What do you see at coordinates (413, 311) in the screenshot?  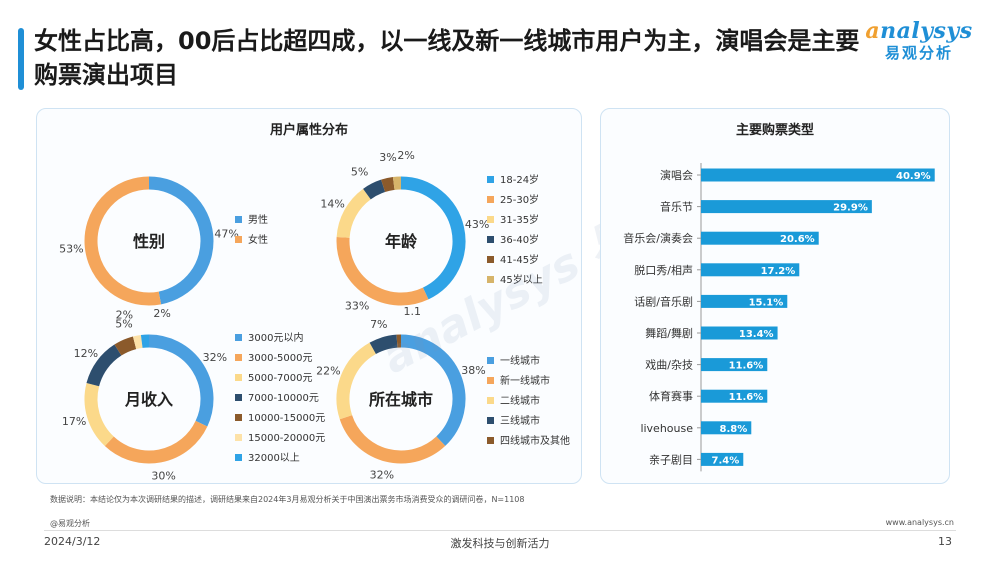 I see `donut-label-3-4: 1.1` at bounding box center [413, 311].